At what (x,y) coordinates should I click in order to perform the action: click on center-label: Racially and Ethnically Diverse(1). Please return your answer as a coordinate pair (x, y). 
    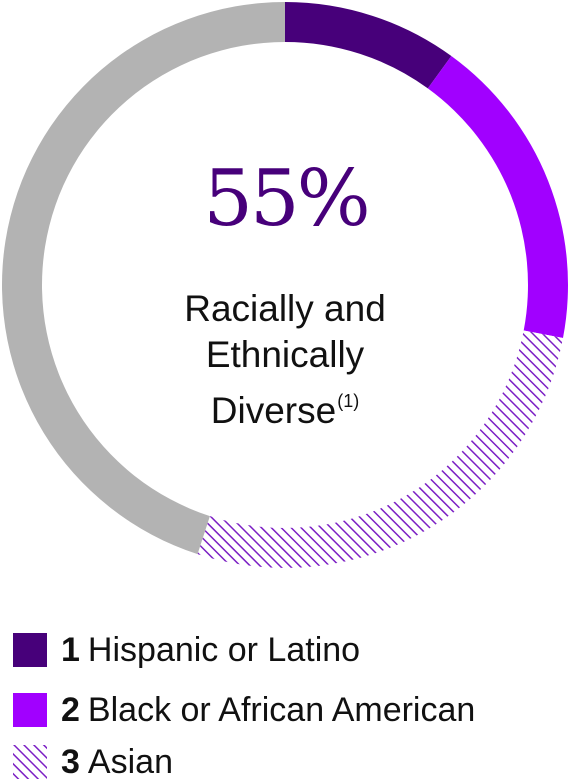
    Looking at the image, I should click on (285, 360).